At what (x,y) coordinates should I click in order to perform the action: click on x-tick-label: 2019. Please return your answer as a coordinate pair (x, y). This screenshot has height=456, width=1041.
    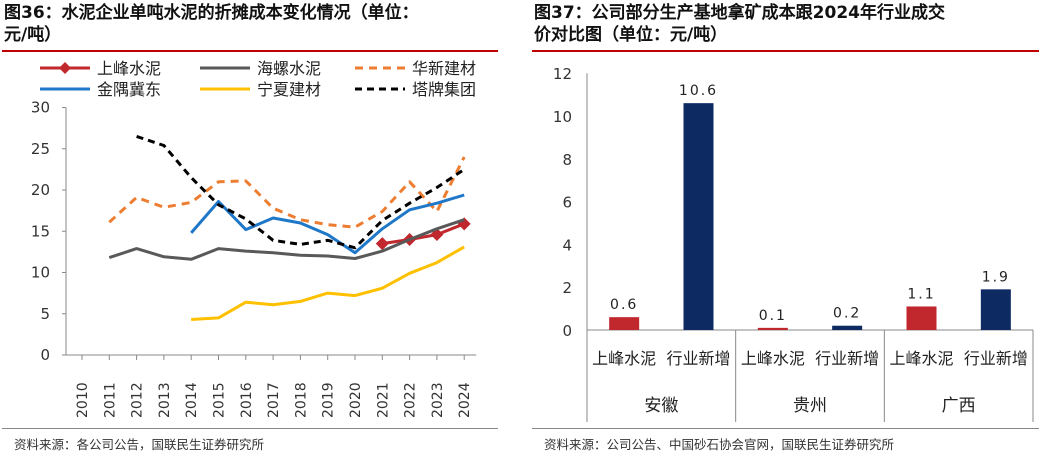
    Looking at the image, I should click on (329, 400).